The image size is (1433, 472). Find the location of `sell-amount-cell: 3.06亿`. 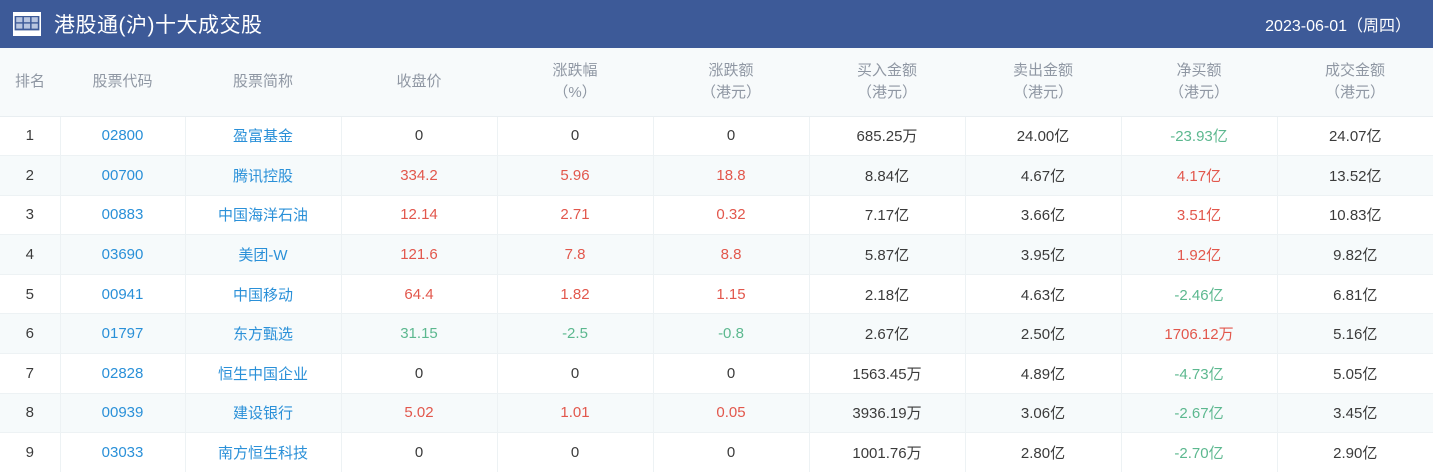

sell-amount-cell: 3.06亿 is located at coordinates (1043, 413).